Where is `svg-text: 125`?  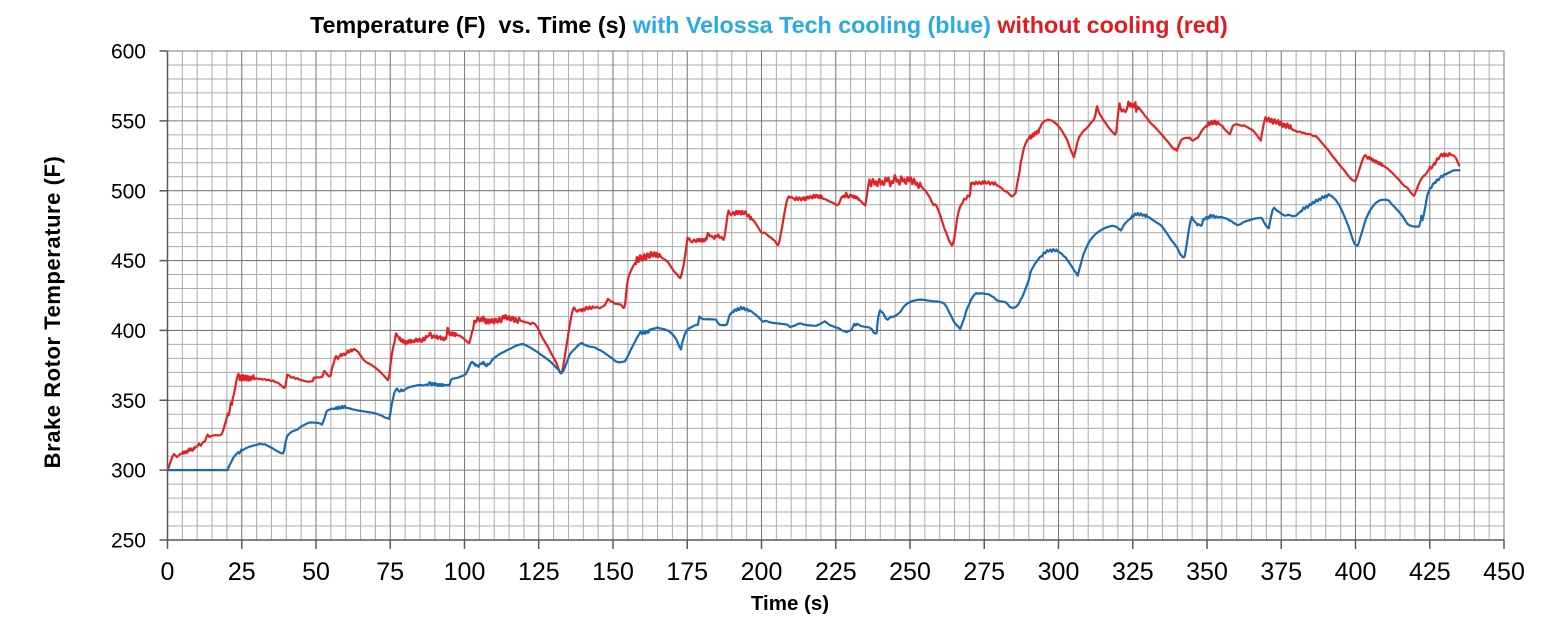 svg-text: 125 is located at coordinates (539, 572).